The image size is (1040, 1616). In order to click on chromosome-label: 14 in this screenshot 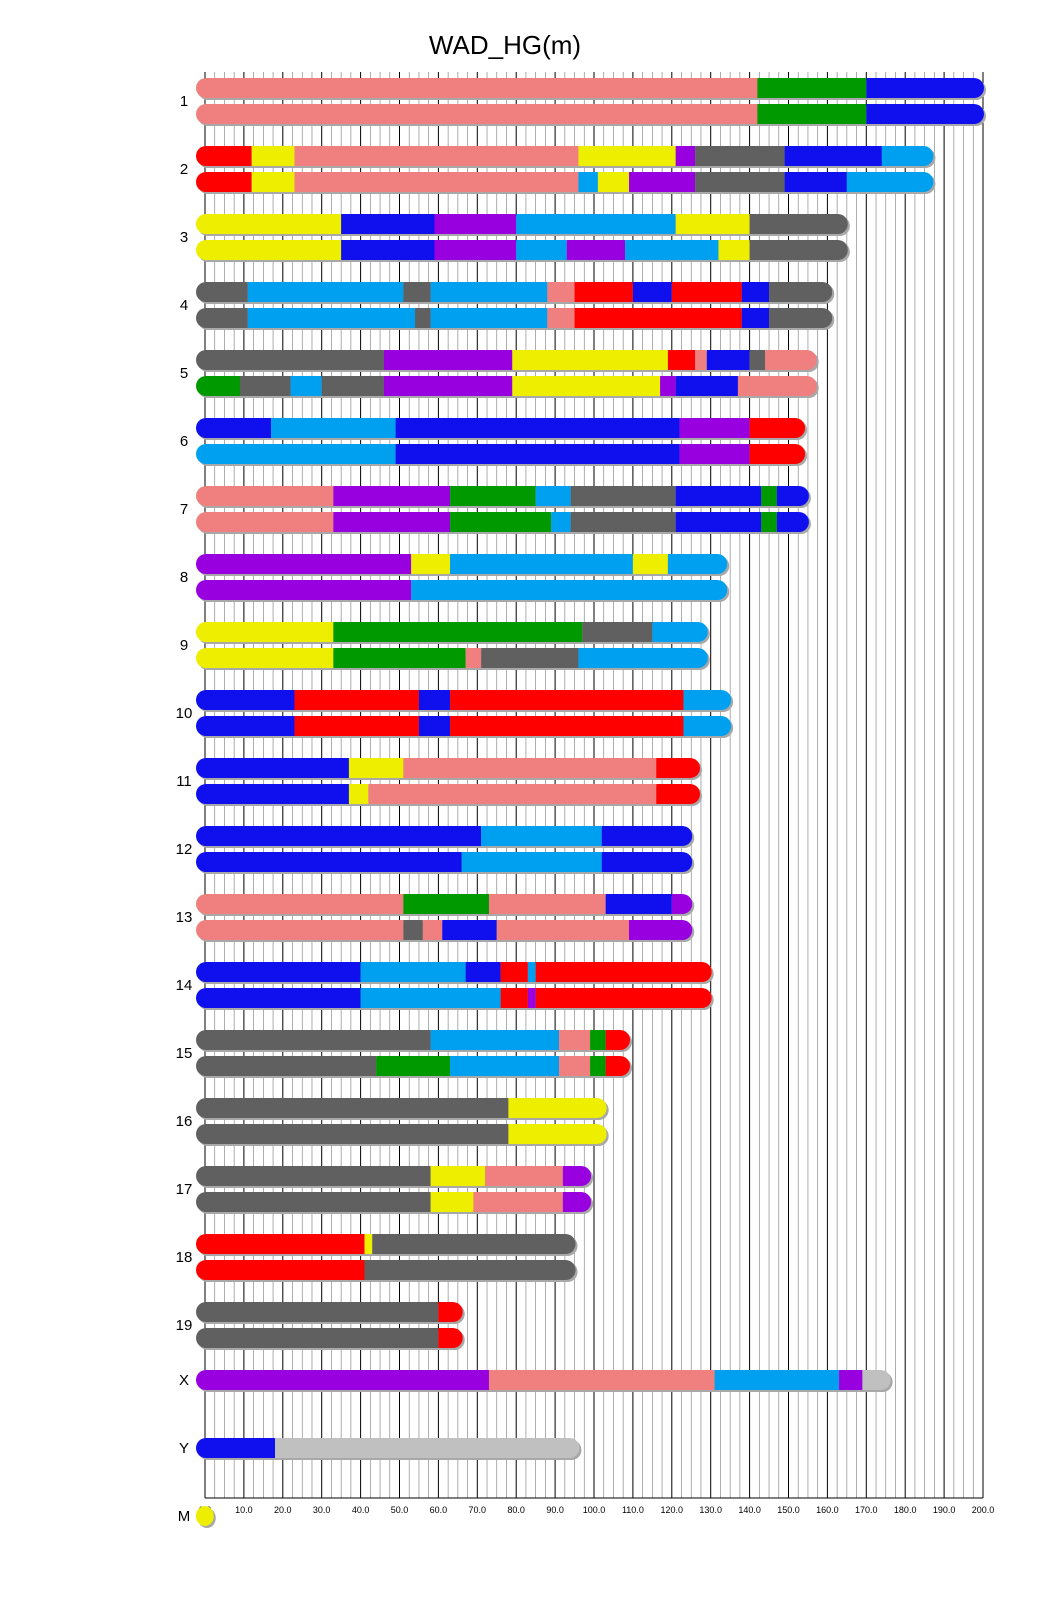, I will do `click(184, 985)`.